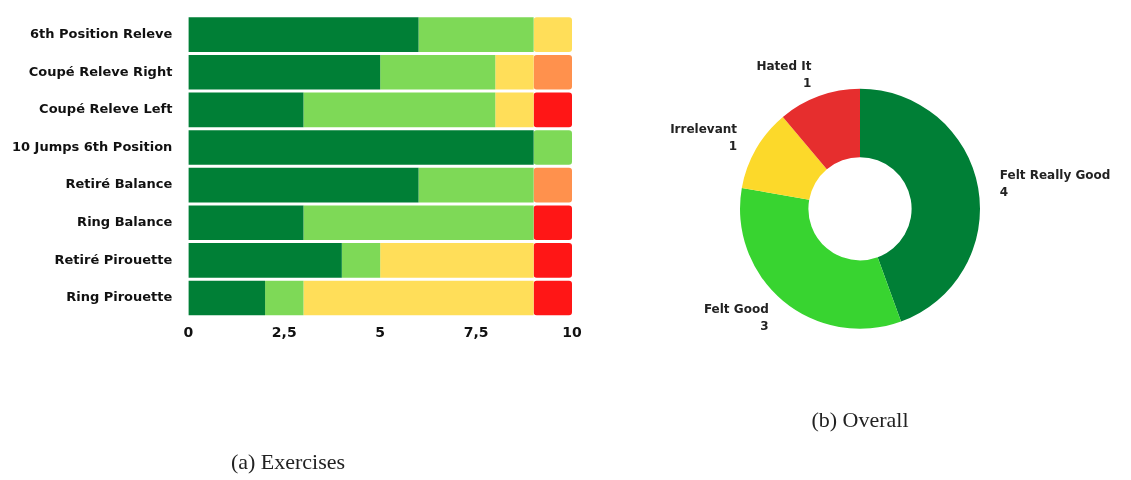  What do you see at coordinates (476, 331) in the screenshot?
I see `x-tick-label: 7,5` at bounding box center [476, 331].